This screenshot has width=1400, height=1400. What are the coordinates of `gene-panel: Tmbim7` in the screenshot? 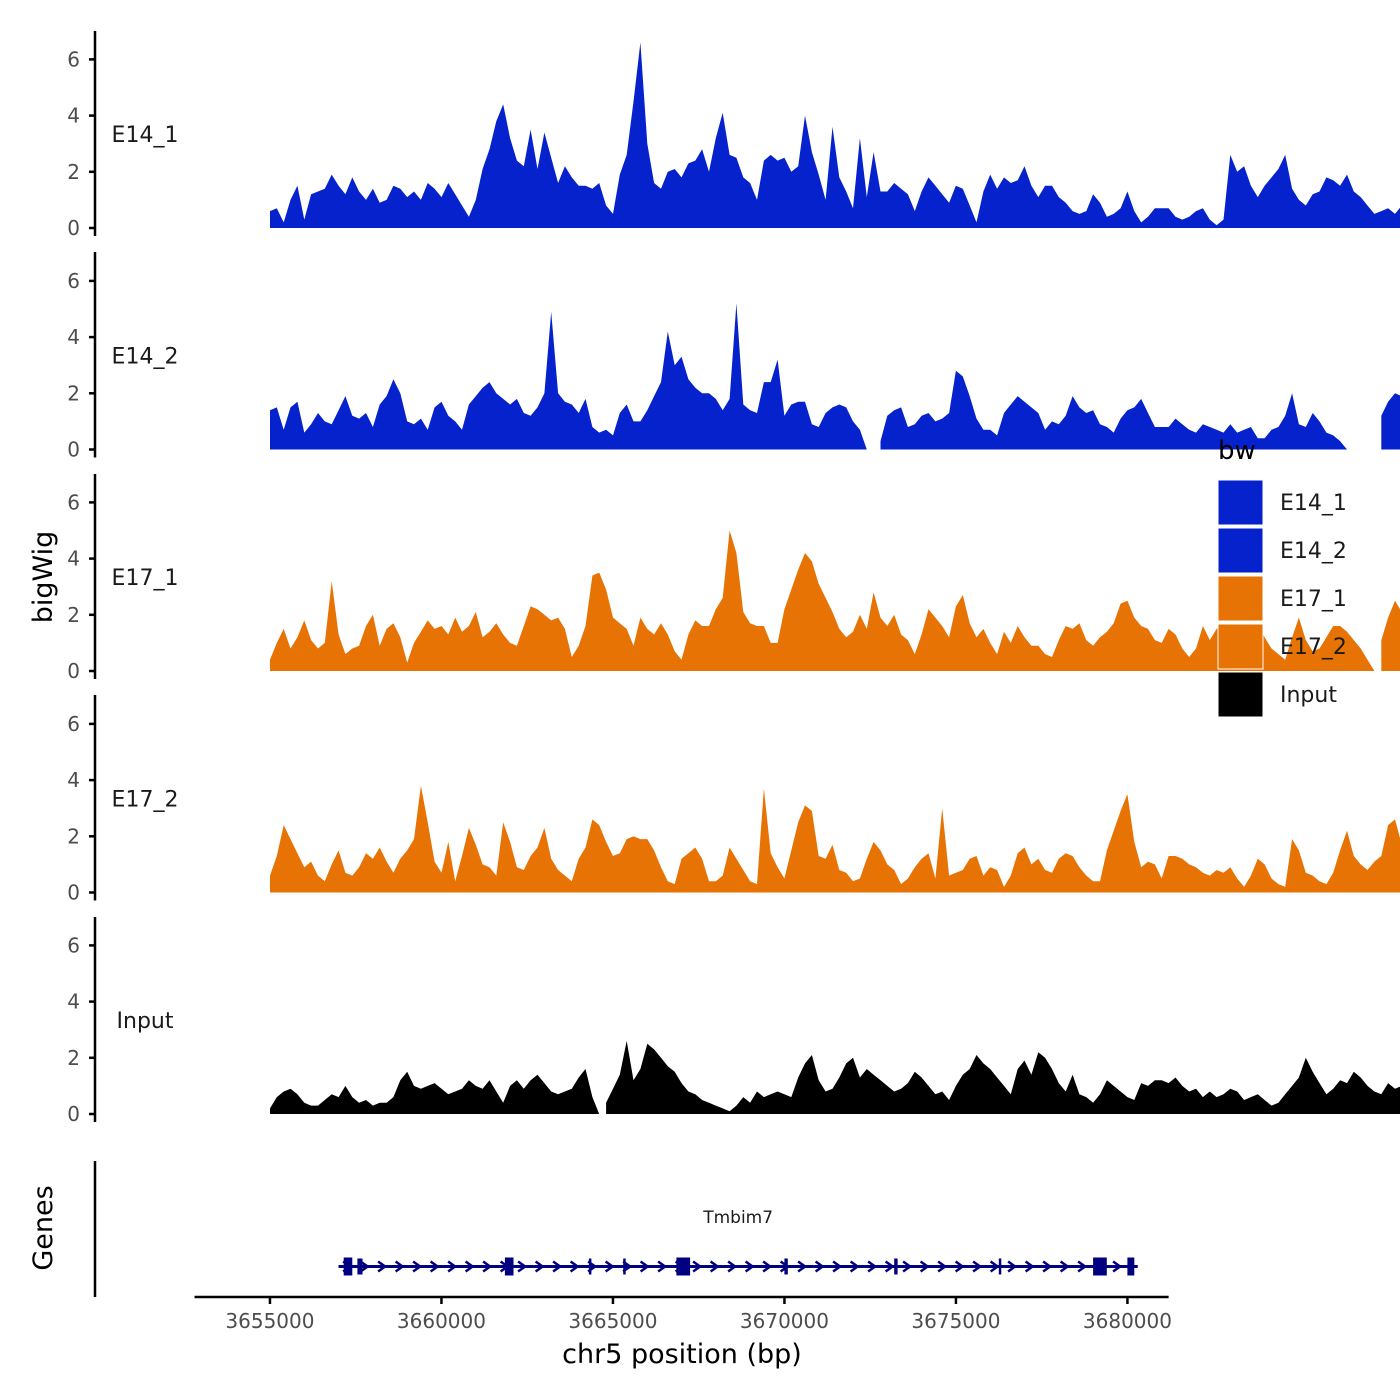 It's located at (615, 1229).